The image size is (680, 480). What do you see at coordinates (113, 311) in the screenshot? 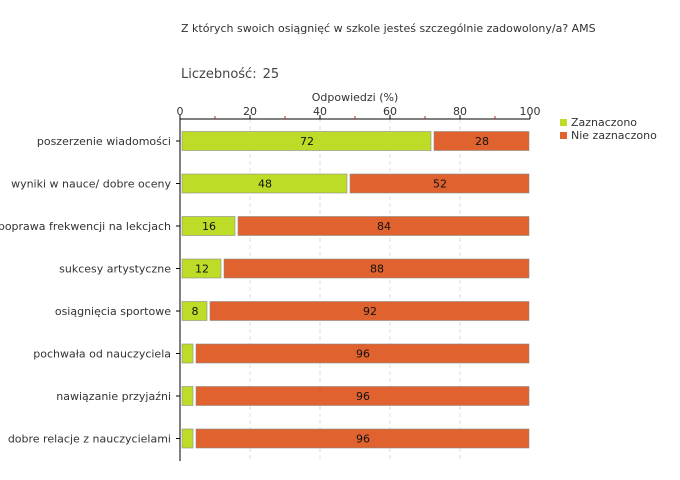
I see `category-label: osiągnięcia sportowe` at bounding box center [113, 311].